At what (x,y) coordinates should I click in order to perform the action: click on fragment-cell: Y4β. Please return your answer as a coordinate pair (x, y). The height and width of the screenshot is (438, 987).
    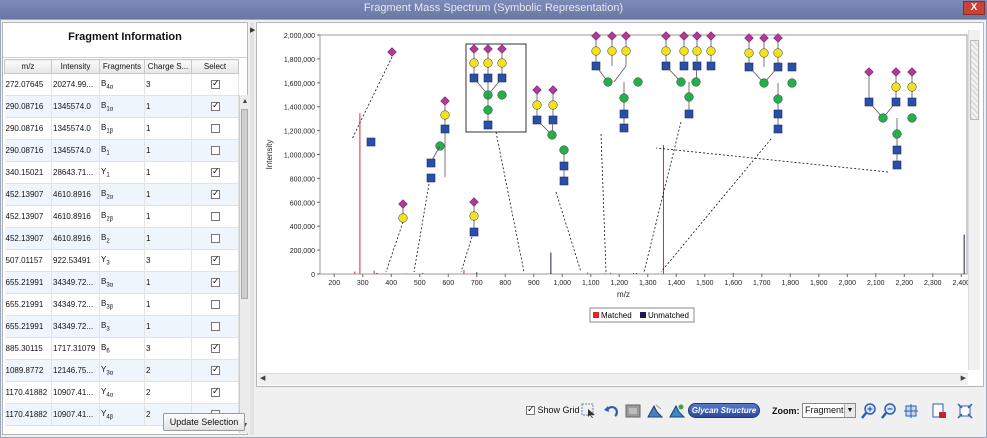
    Looking at the image, I should click on (122, 414).